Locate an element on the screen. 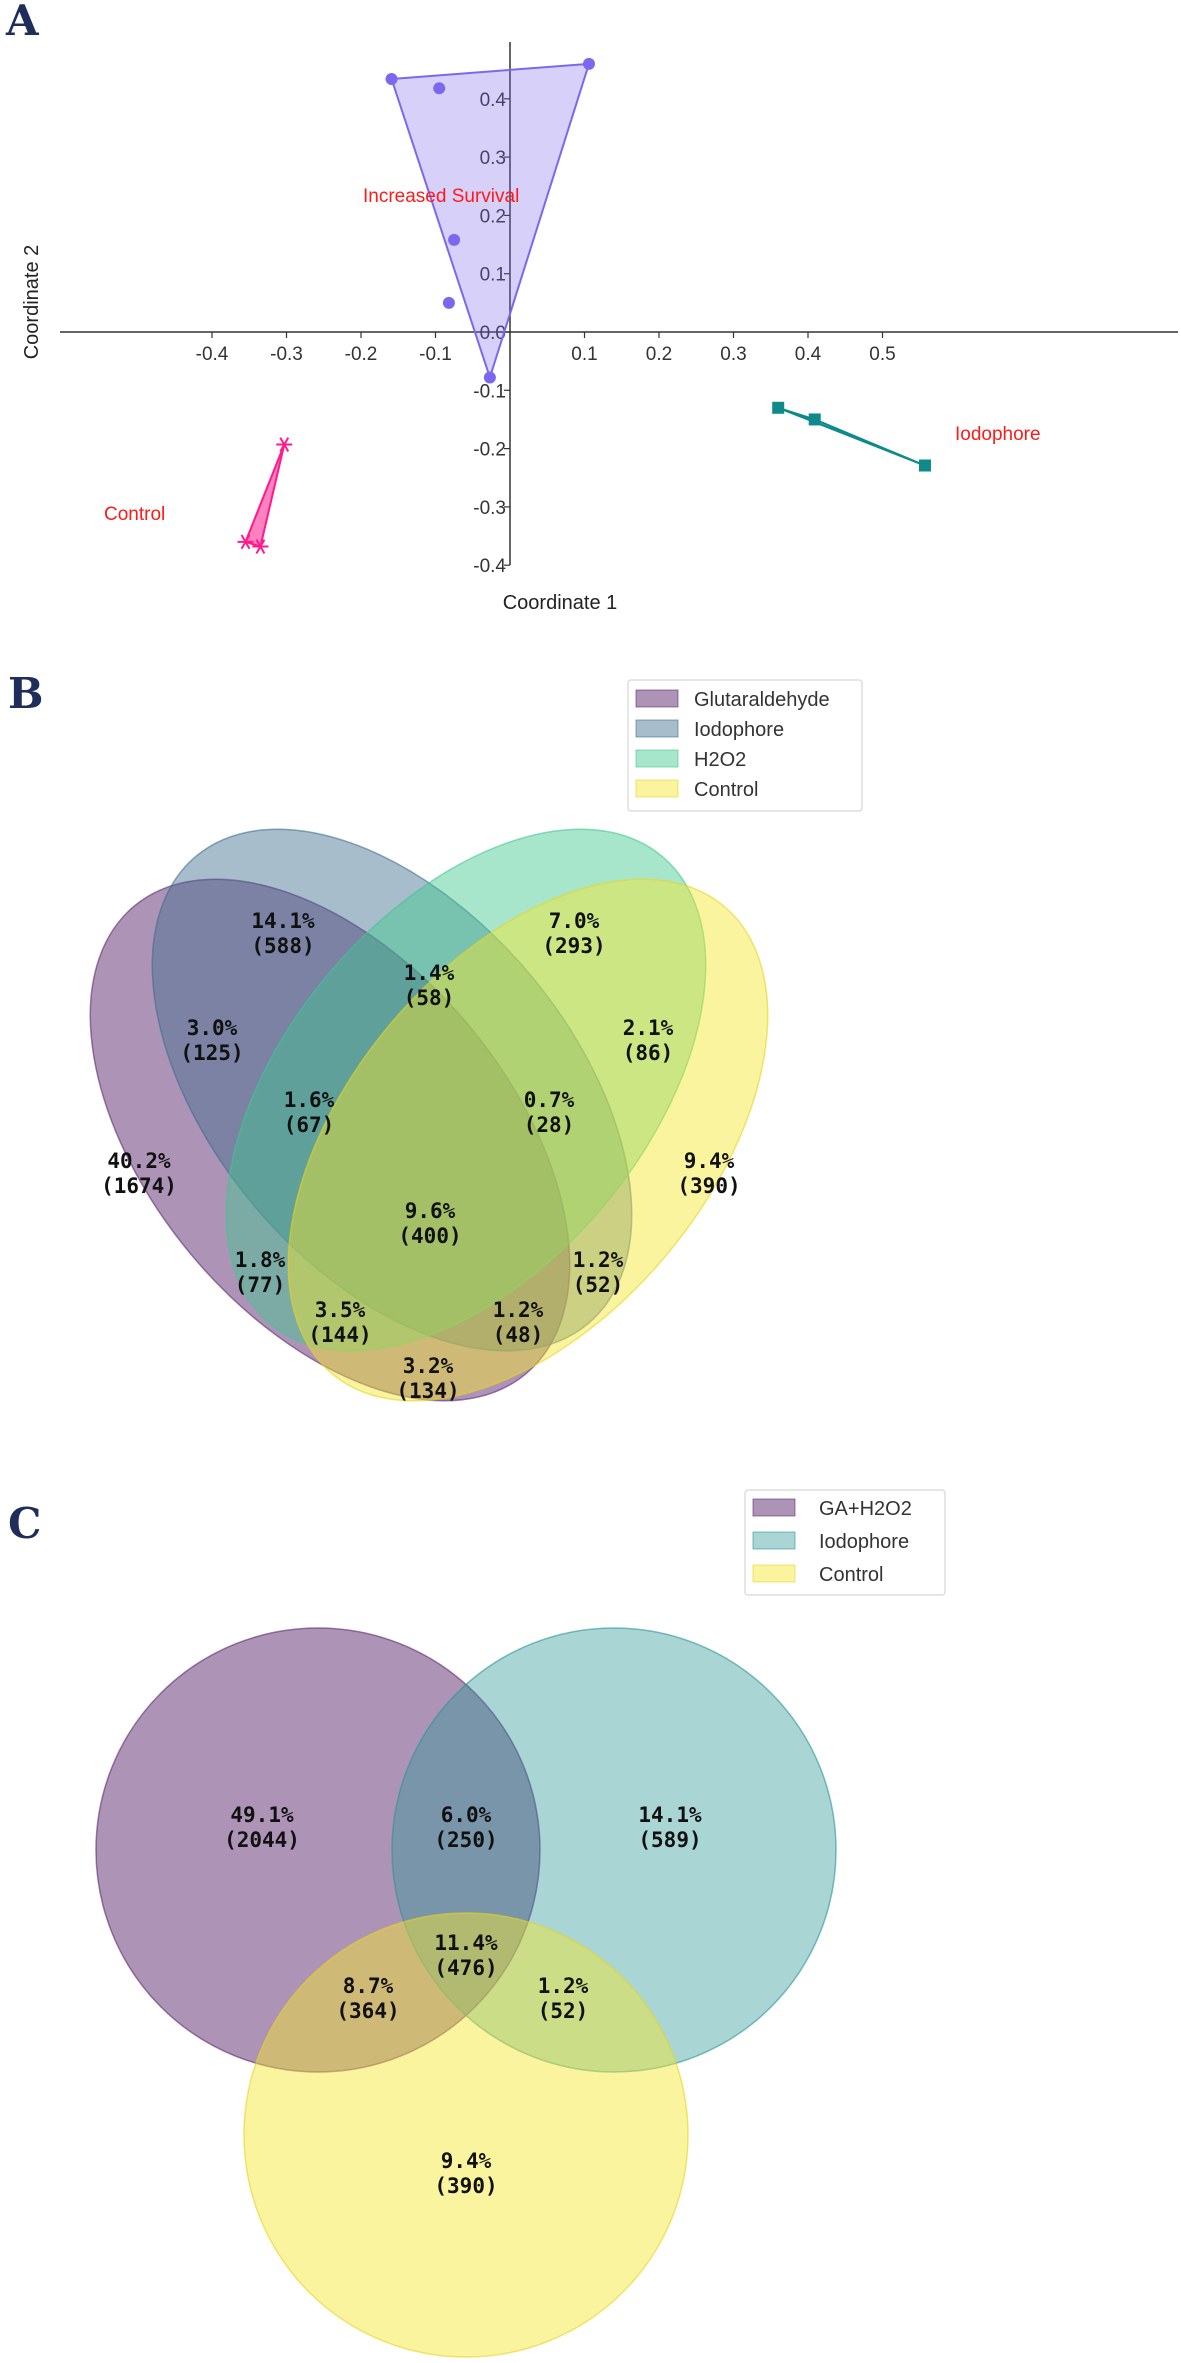  legend-frame is located at coordinates (745, 745).